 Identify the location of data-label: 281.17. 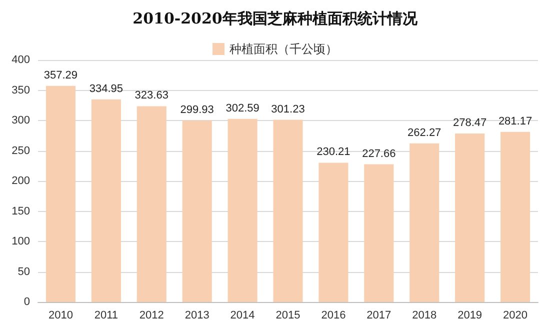
(515, 121).